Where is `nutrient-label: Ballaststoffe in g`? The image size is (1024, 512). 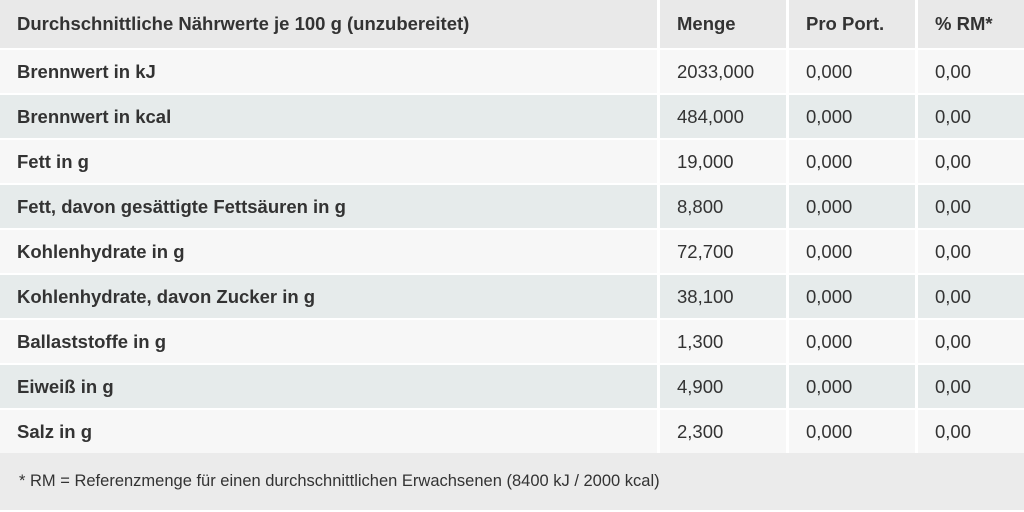
nutrient-label: Ballaststoffe in g is located at coordinates (328, 341).